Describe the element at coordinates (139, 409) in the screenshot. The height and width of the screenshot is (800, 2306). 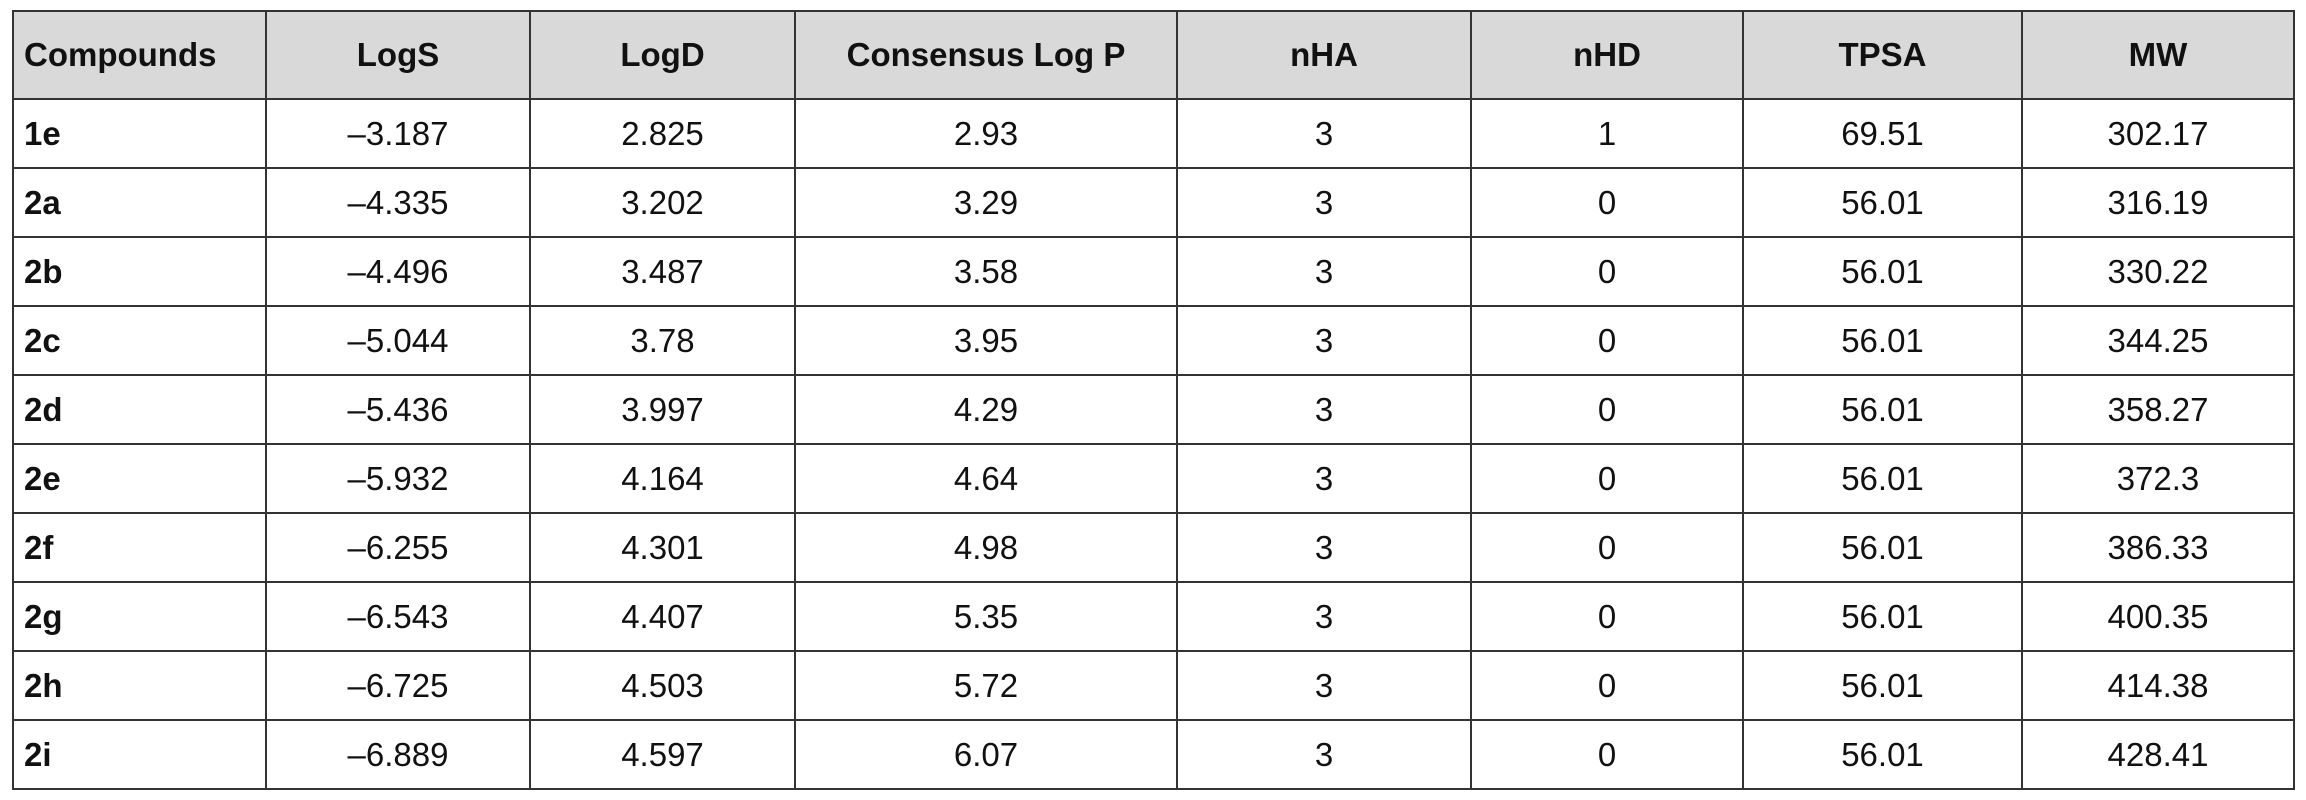
I see `compound-cell: 2d` at that location.